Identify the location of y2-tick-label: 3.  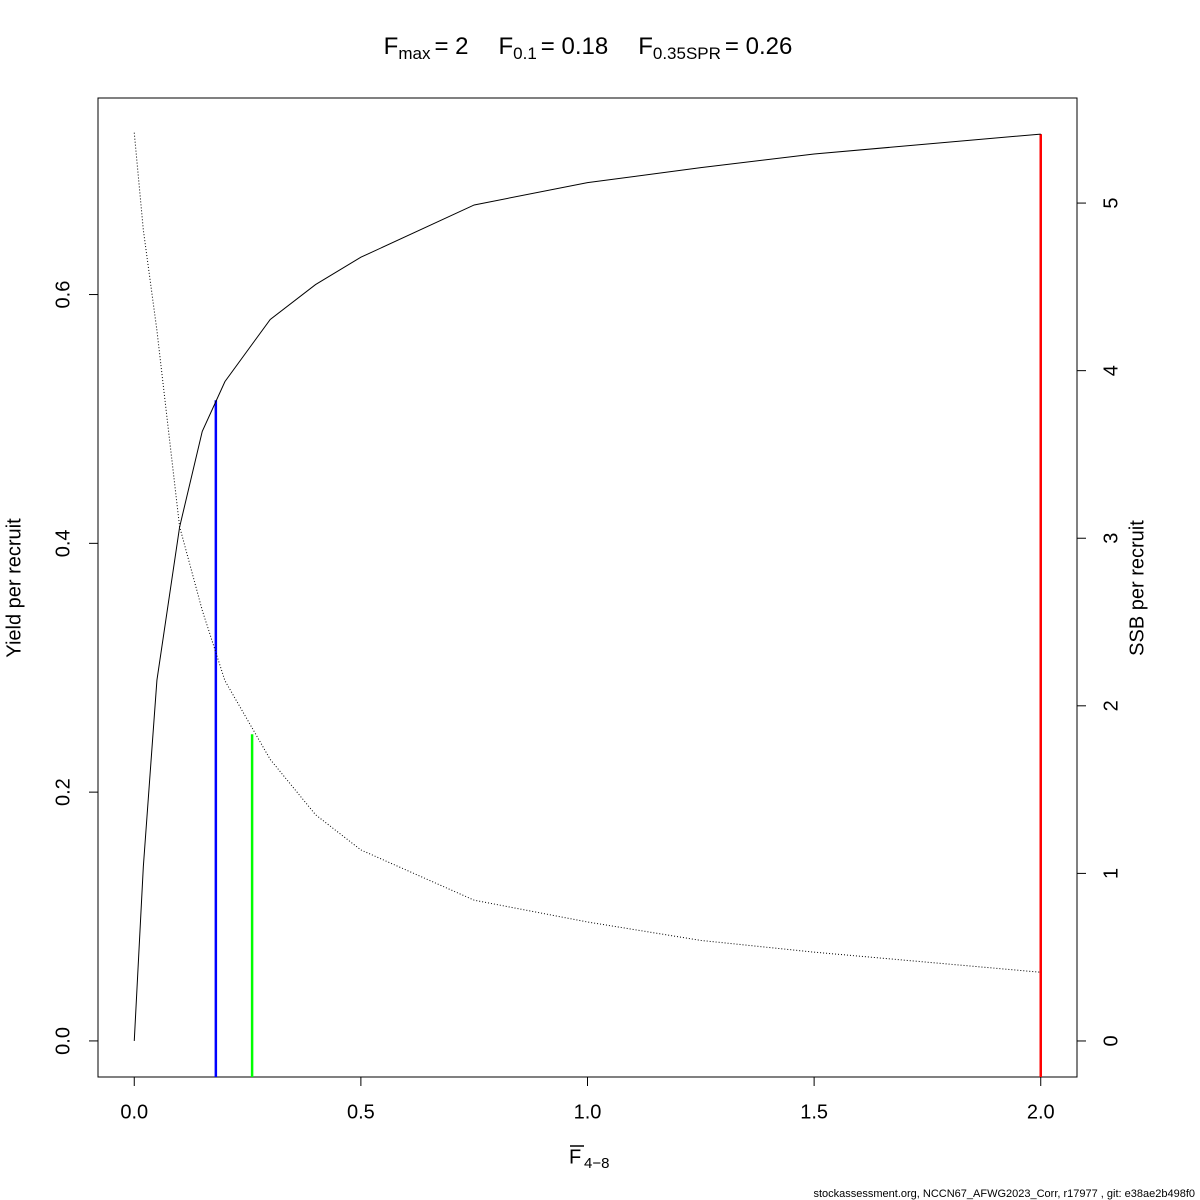
(1111, 538).